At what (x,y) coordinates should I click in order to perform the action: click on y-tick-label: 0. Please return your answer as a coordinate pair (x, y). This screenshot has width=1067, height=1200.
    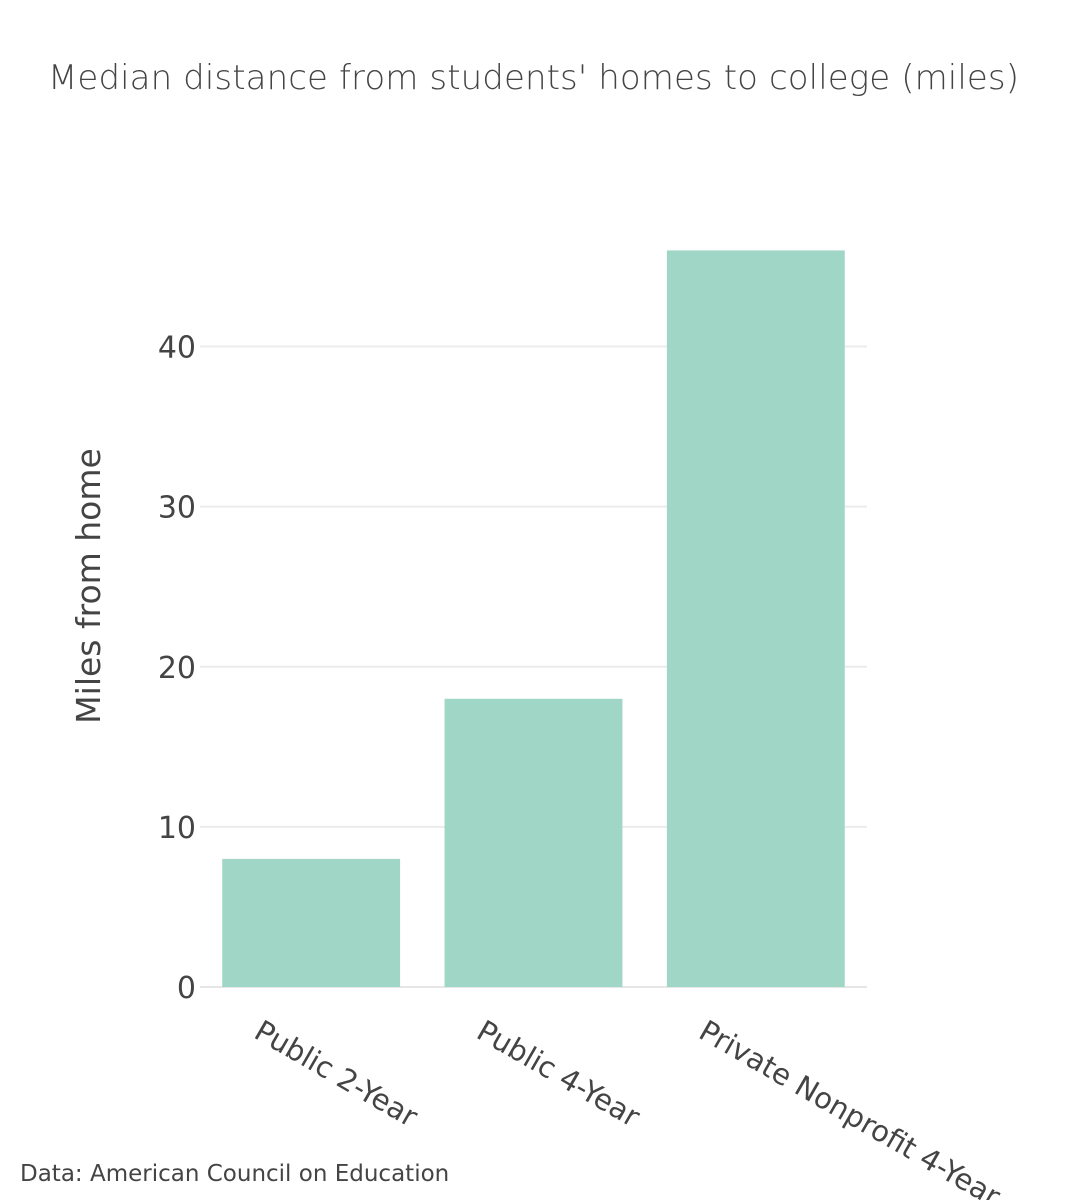
    Looking at the image, I should click on (186, 988).